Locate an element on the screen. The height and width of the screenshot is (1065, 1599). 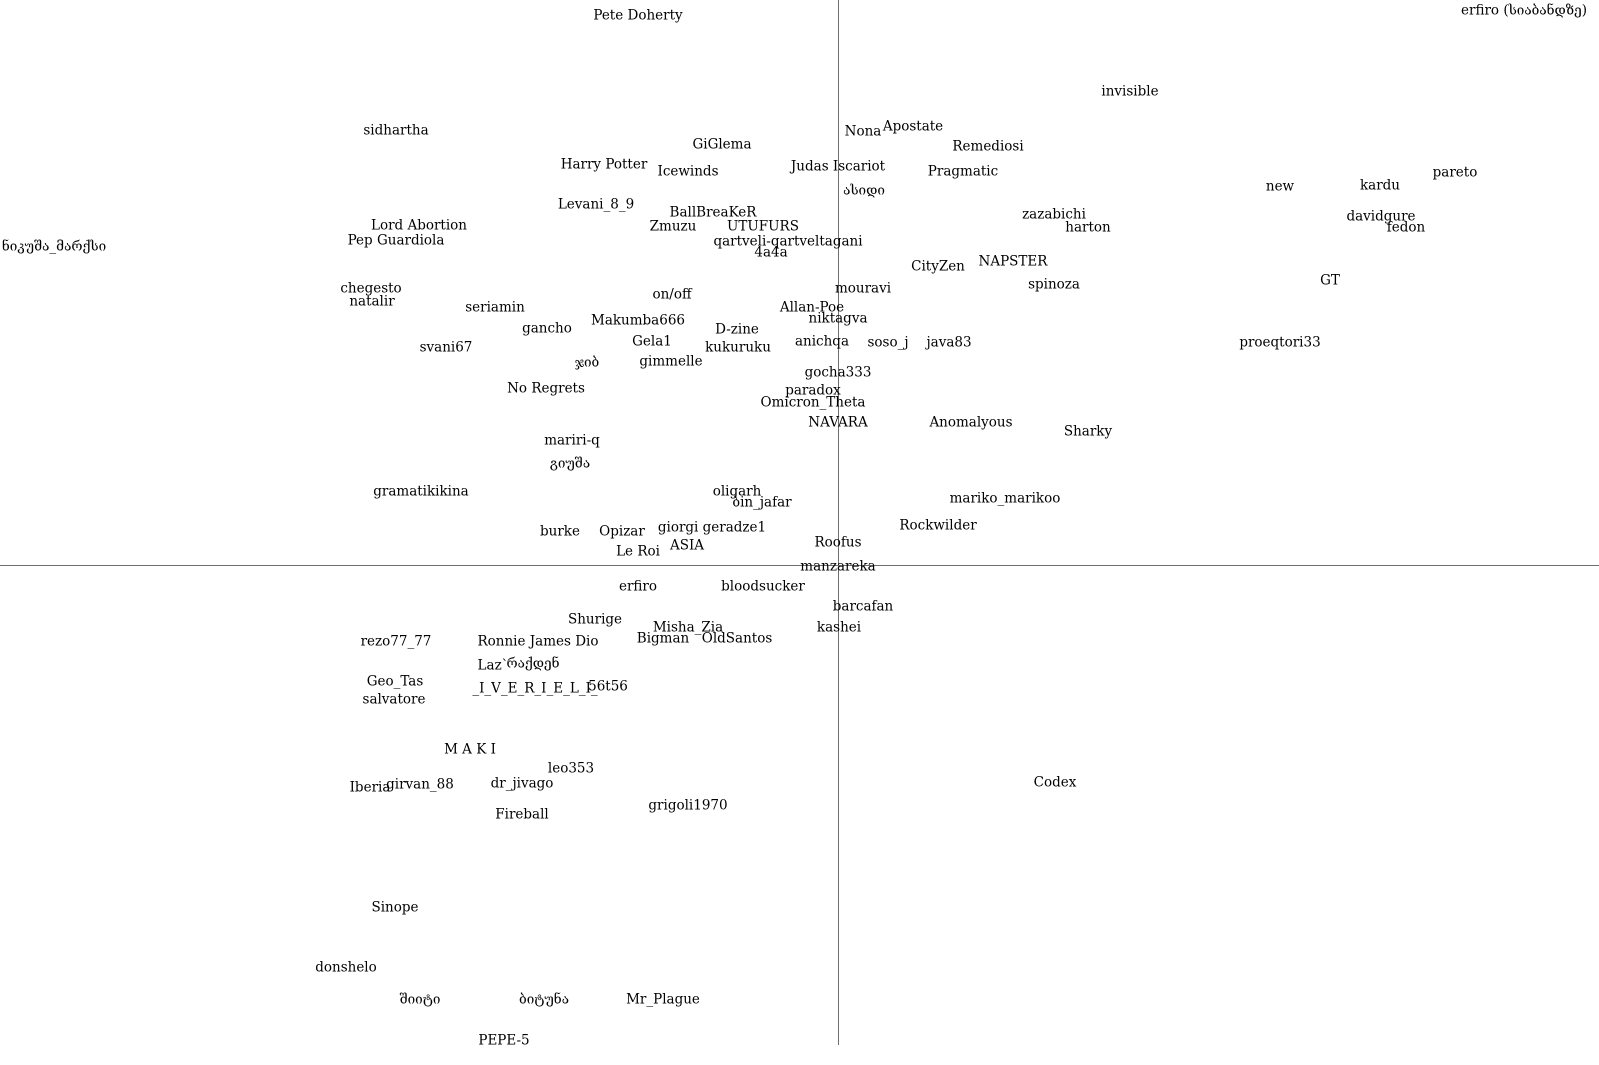
scatter-label: Allan-Poe is located at coordinates (812, 307).